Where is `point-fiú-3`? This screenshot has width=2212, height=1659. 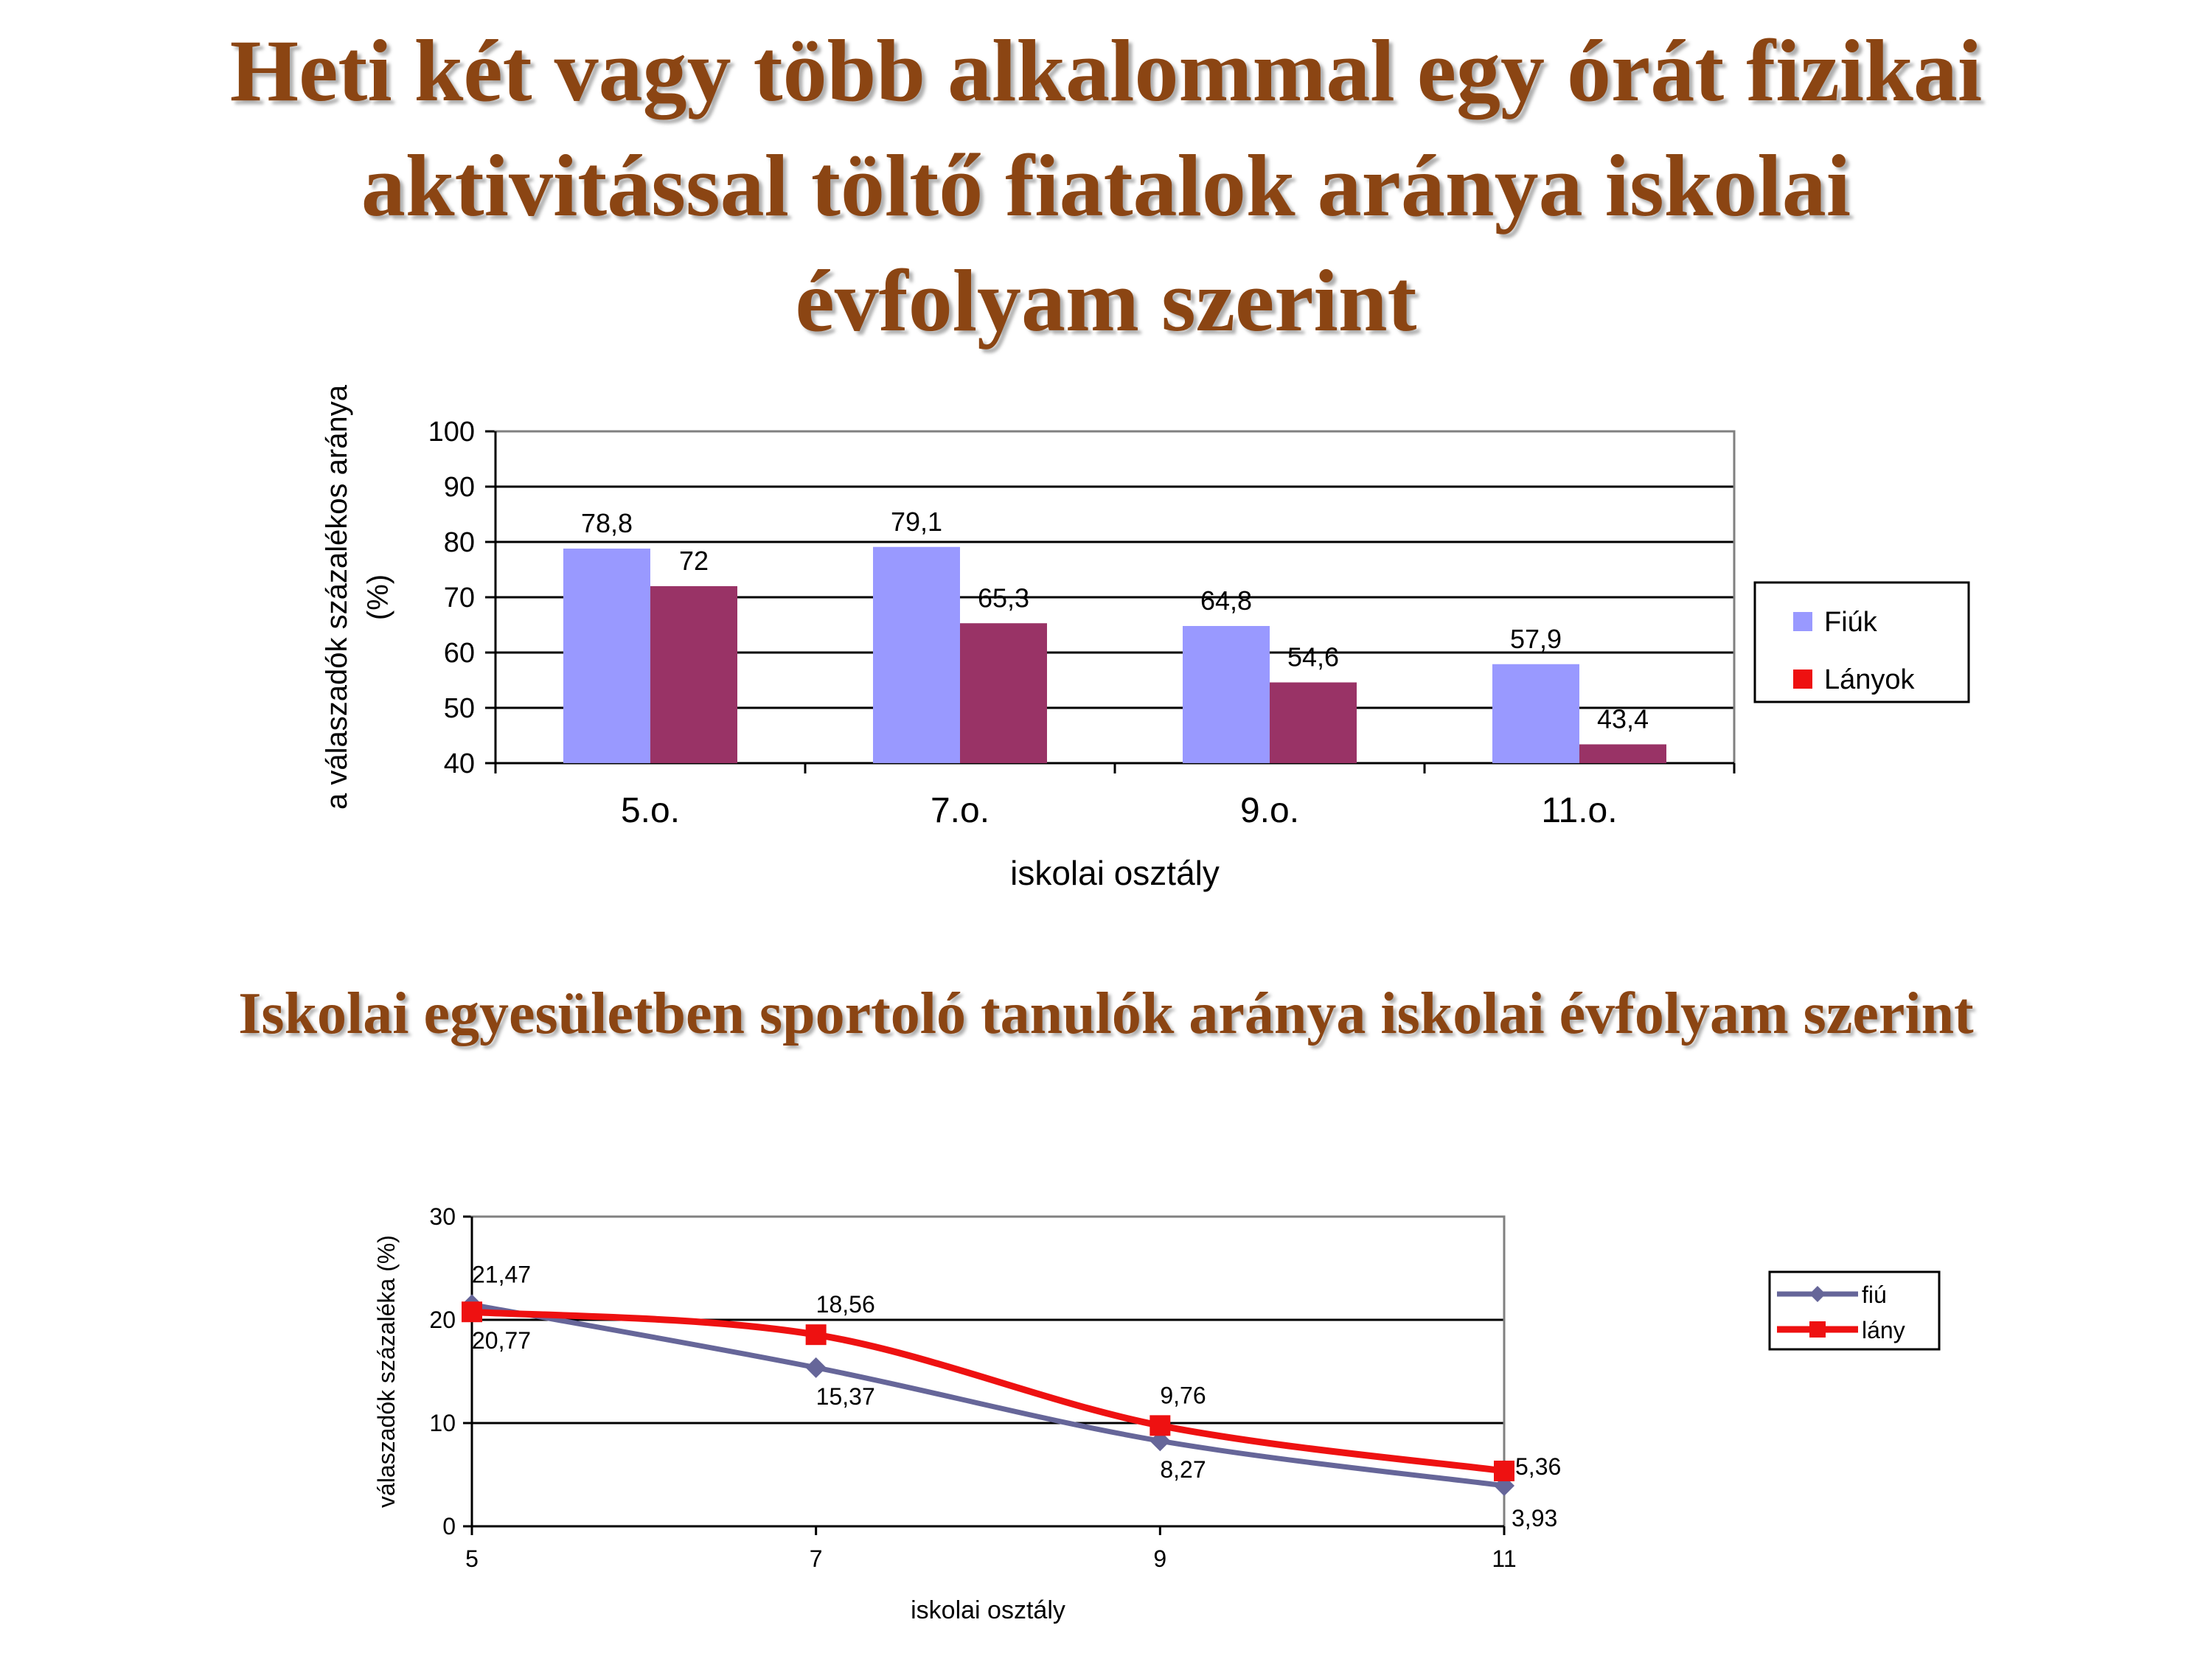 point-fiú-3 is located at coordinates (1160, 1441).